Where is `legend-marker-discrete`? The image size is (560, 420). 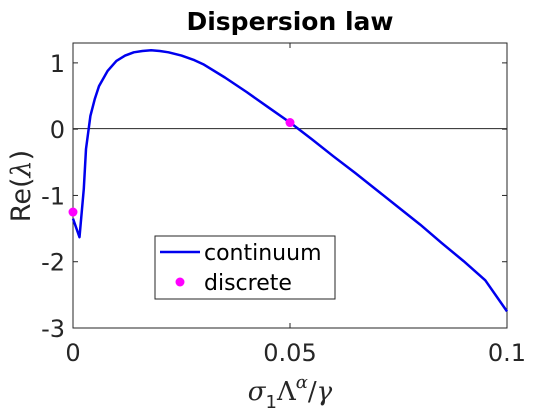 legend-marker-discrete is located at coordinates (180, 282).